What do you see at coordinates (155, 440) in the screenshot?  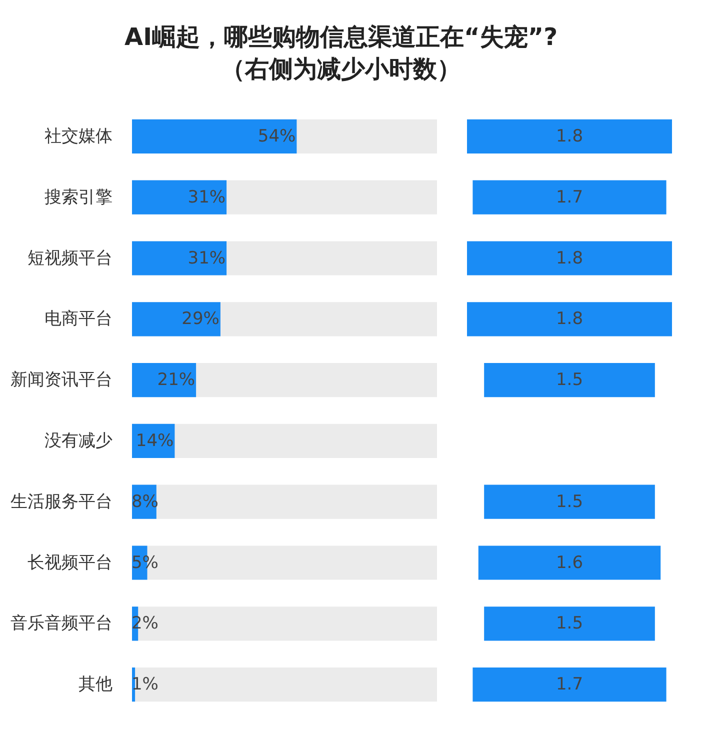 I see `data-label: 14%` at bounding box center [155, 440].